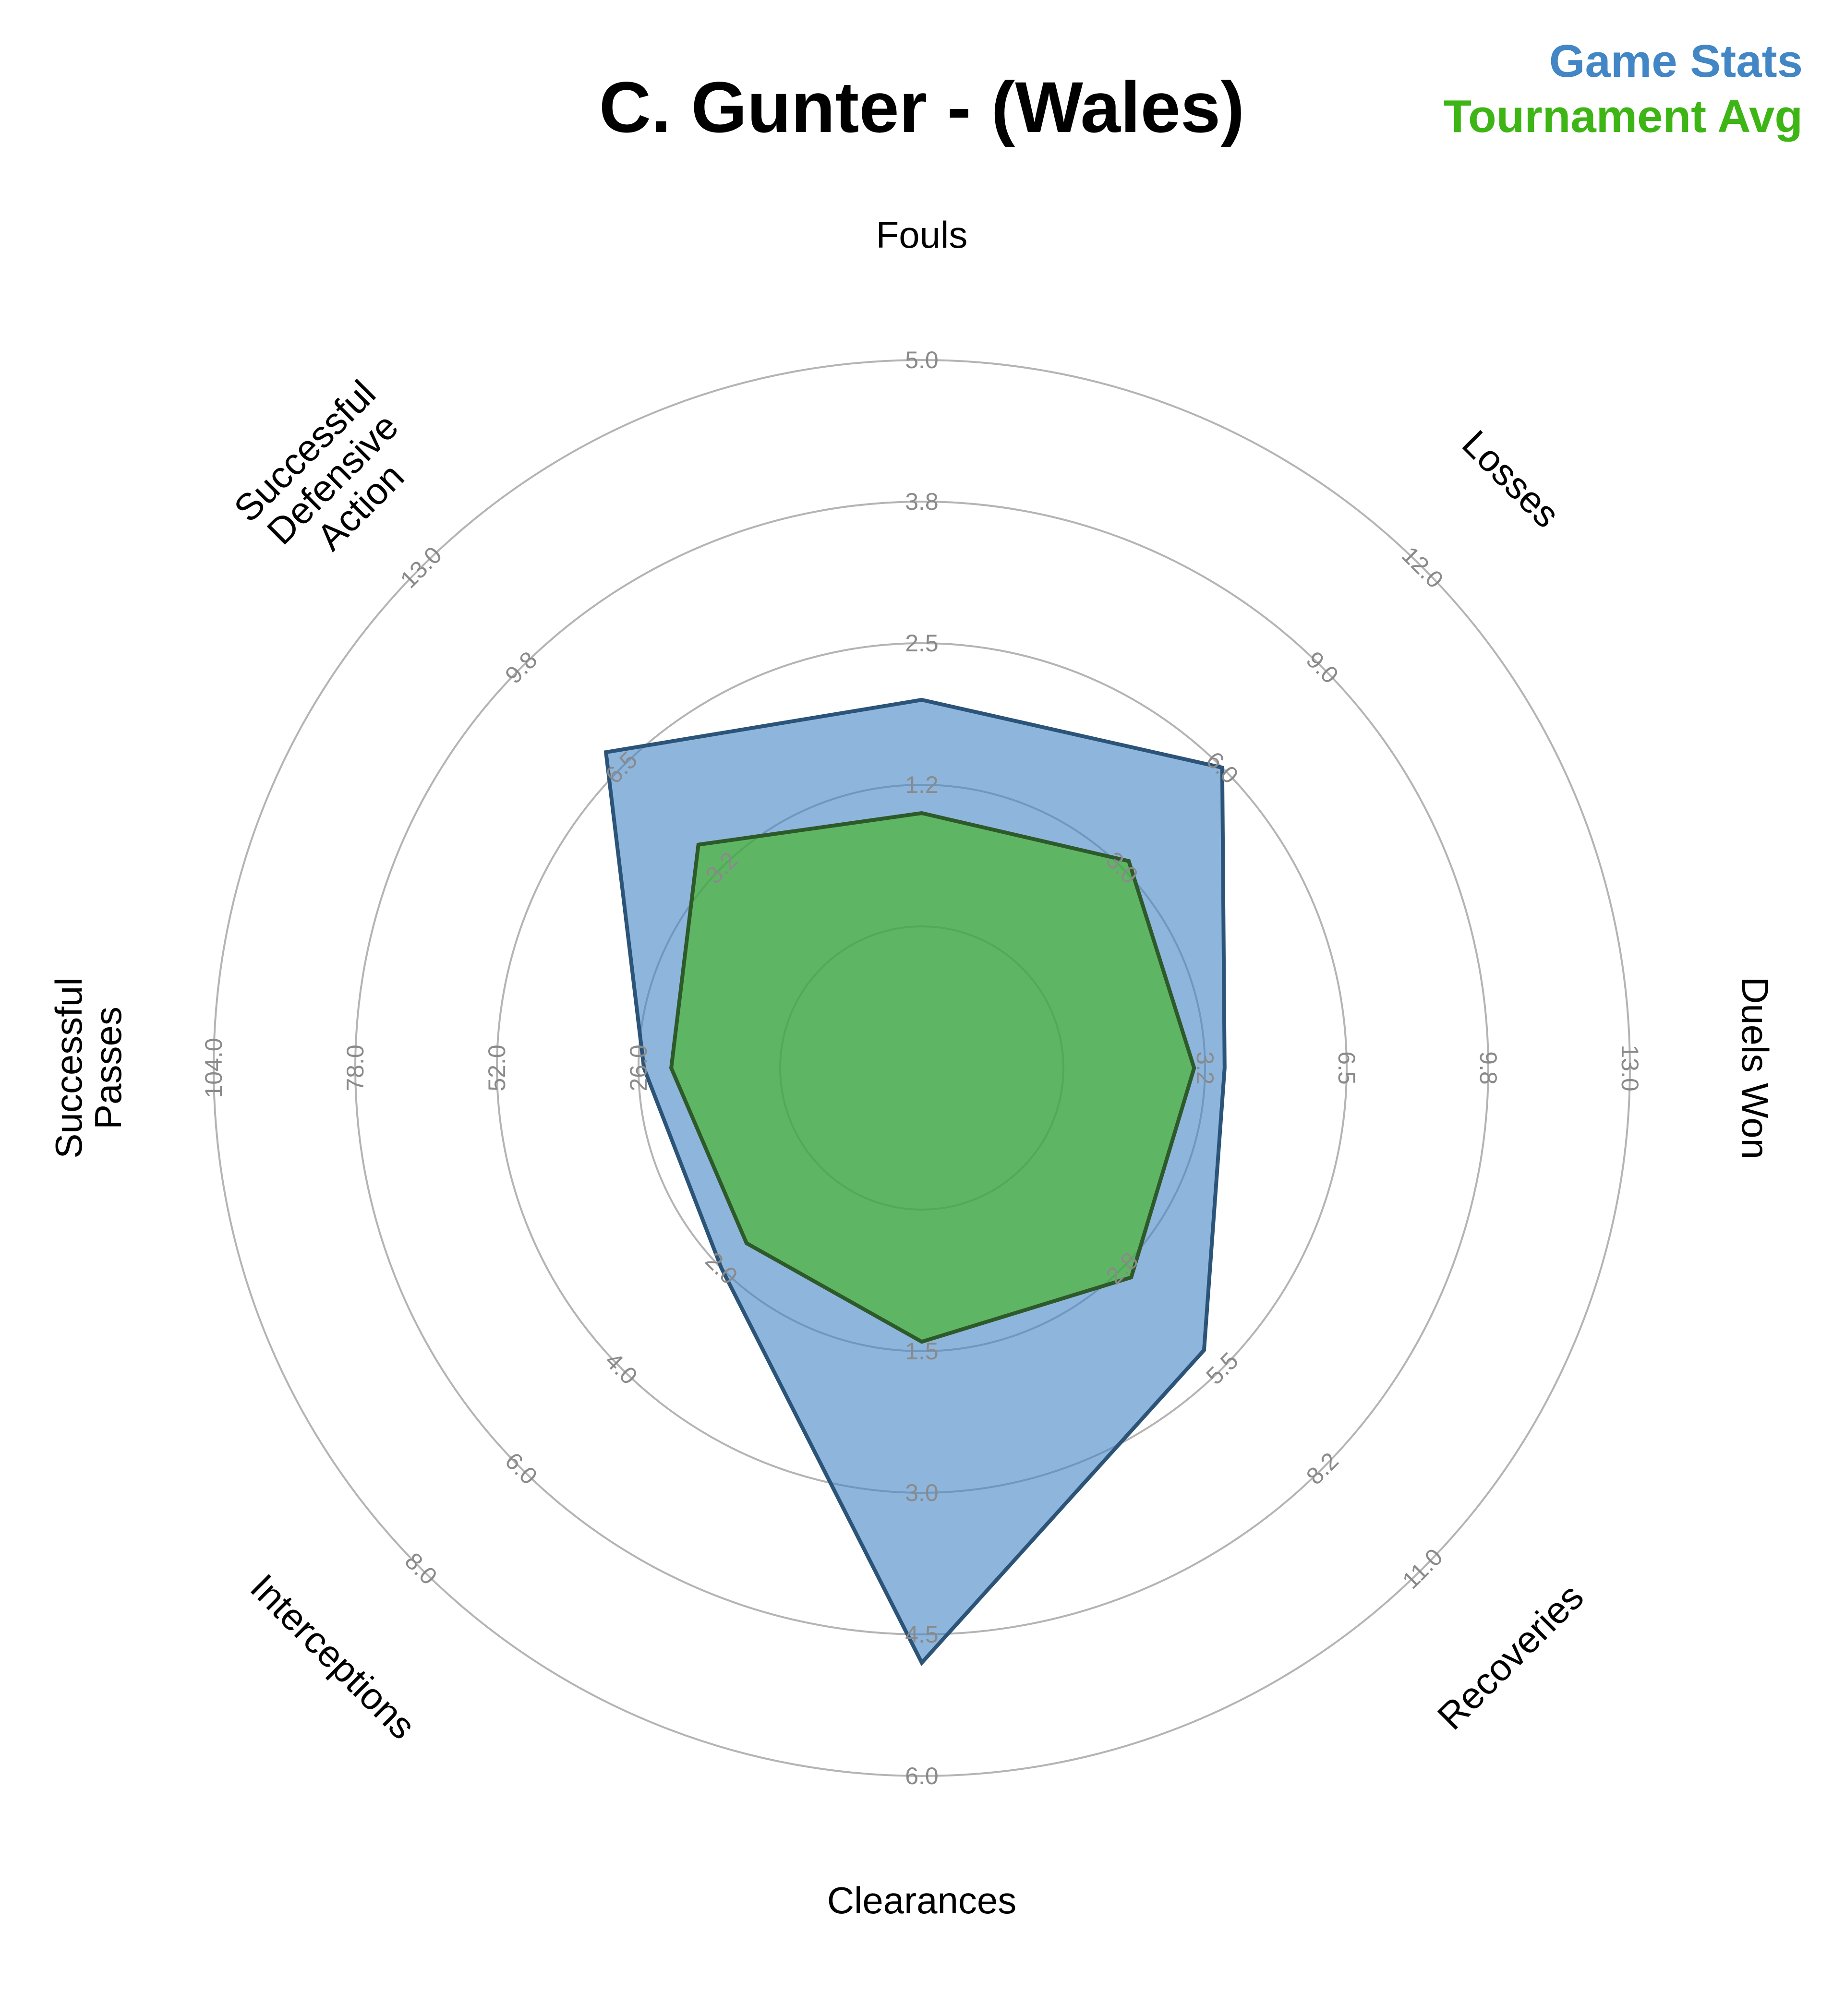 The height and width of the screenshot is (2016, 1845). What do you see at coordinates (922, 785) in the screenshot?
I see `tick-label: 1.2` at bounding box center [922, 785].